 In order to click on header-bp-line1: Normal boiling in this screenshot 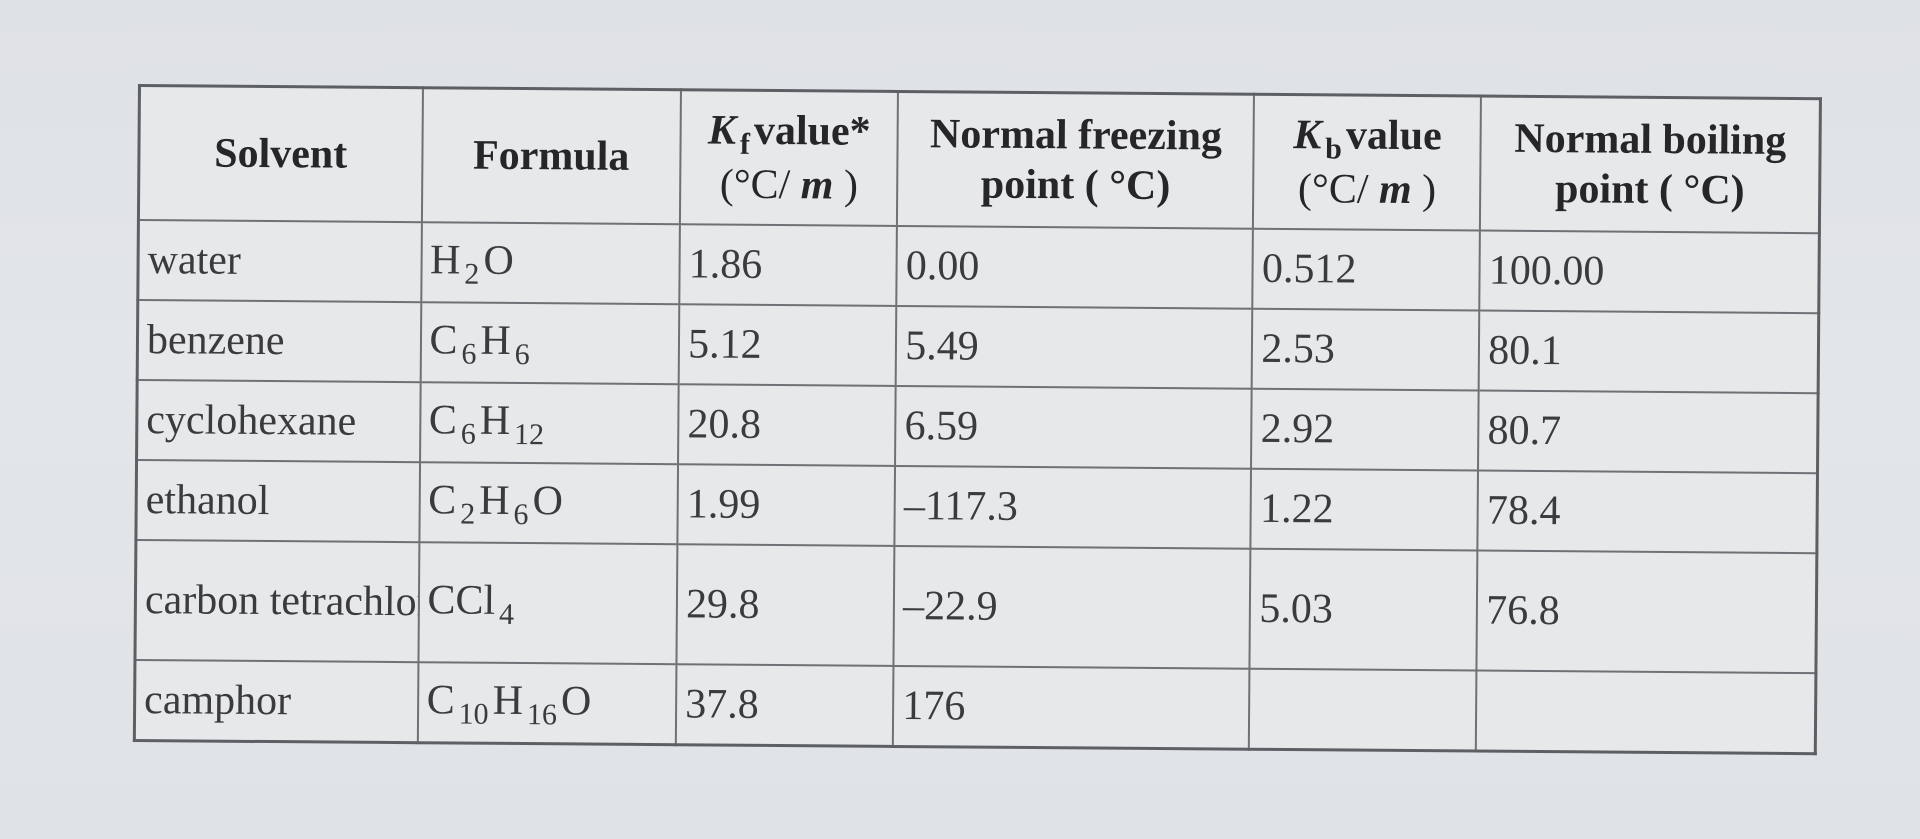, I will do `click(1650, 139)`.